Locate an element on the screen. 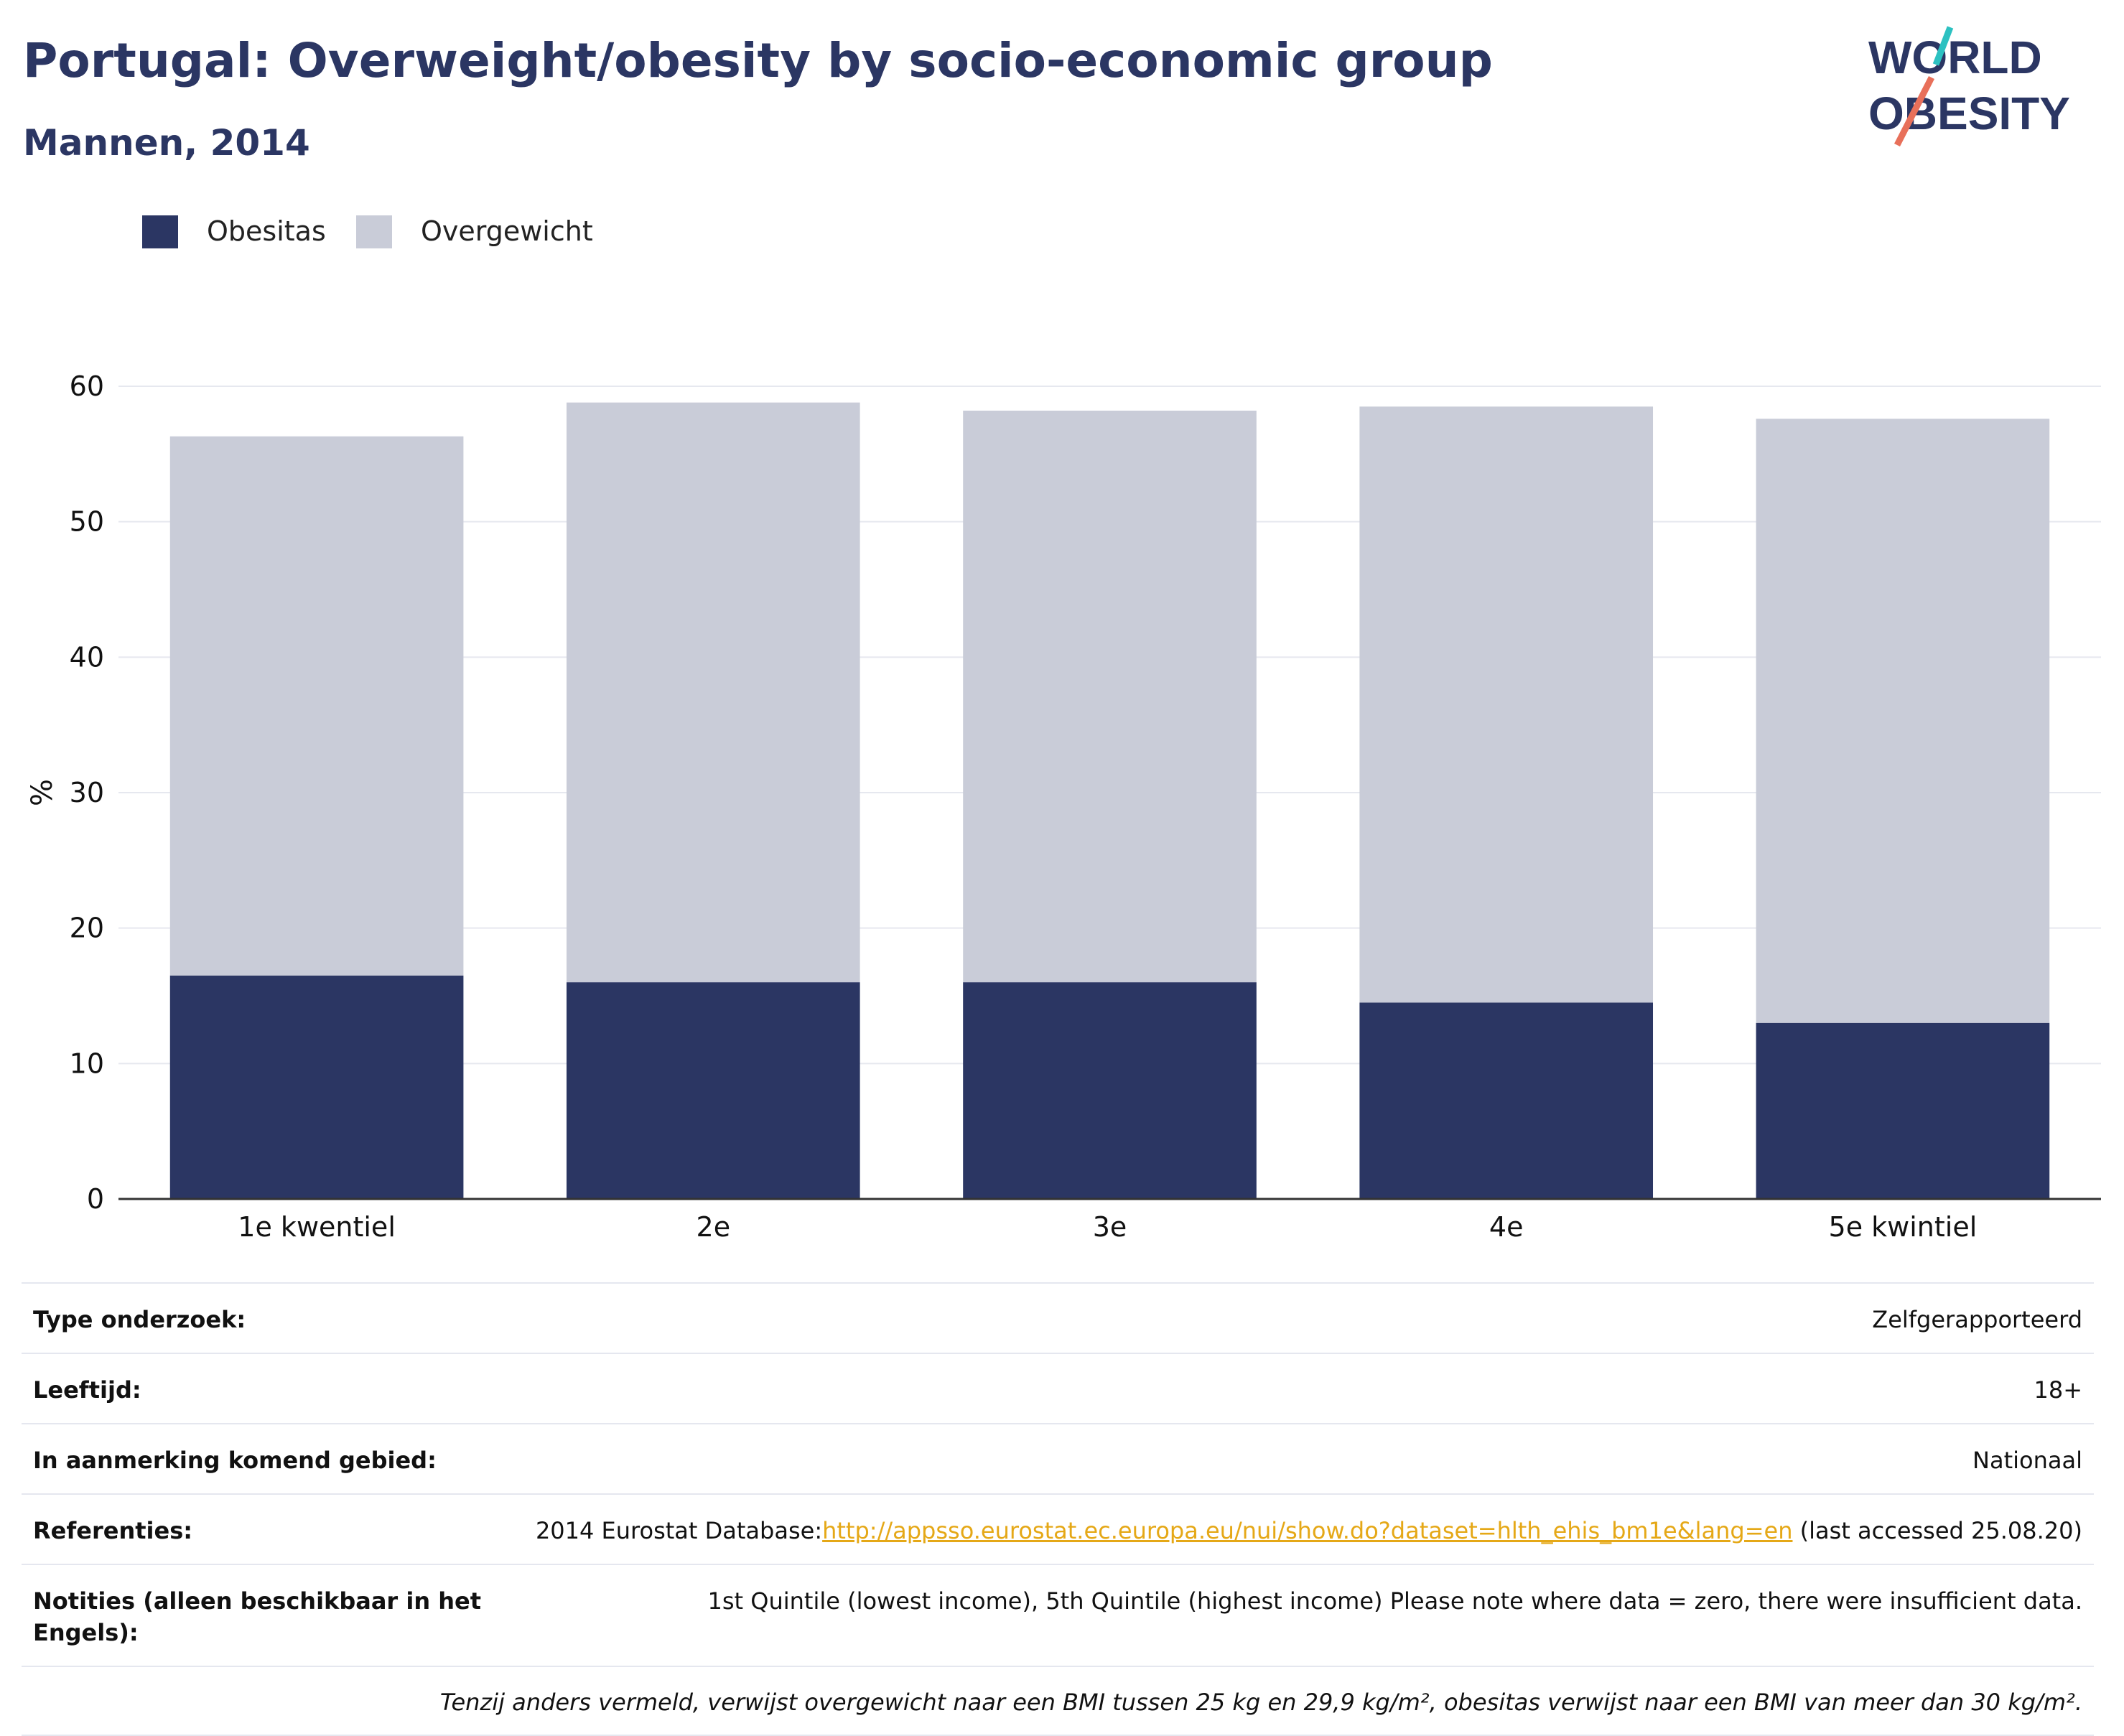 The width and height of the screenshot is (2124, 1736). logo-coral-stroke is located at coordinates (1914, 111).